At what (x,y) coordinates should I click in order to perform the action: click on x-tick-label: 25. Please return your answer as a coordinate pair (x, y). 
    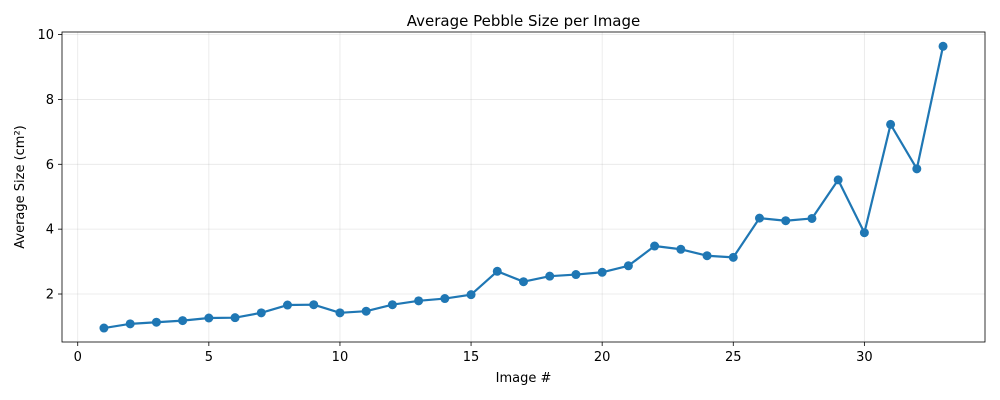
    Looking at the image, I should click on (733, 357).